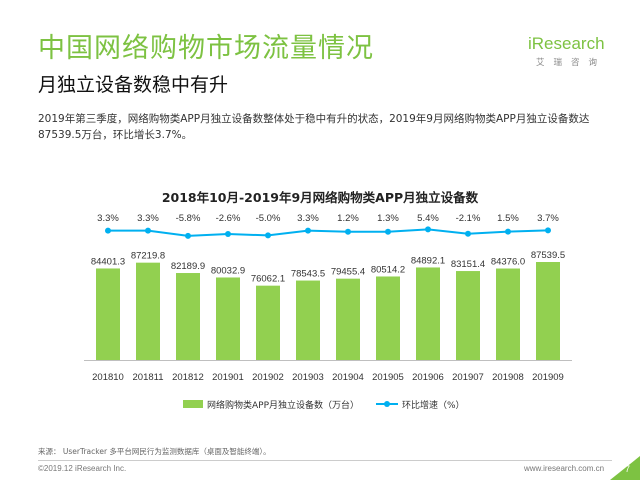  I want to click on growth-line, so click(328, 232).